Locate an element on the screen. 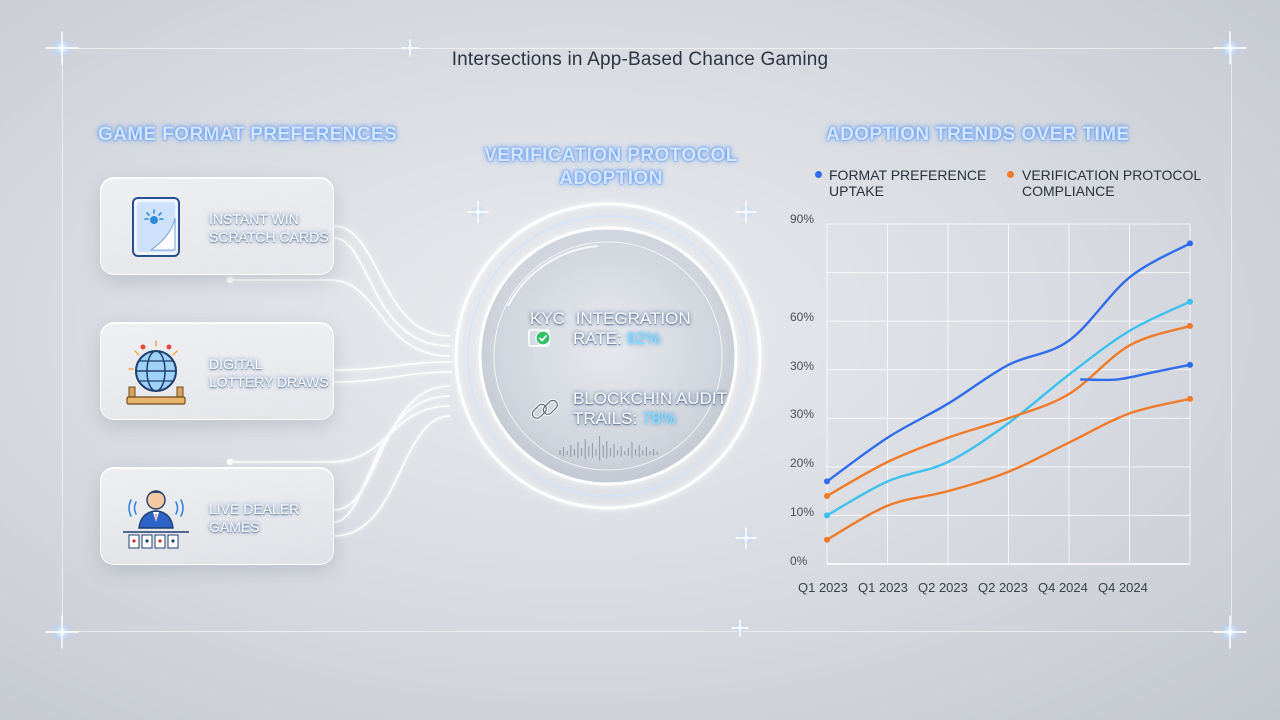 This screenshot has width=1280, height=720. card-digital-lottery: Digital Lottery Draws is located at coordinates (217, 371).